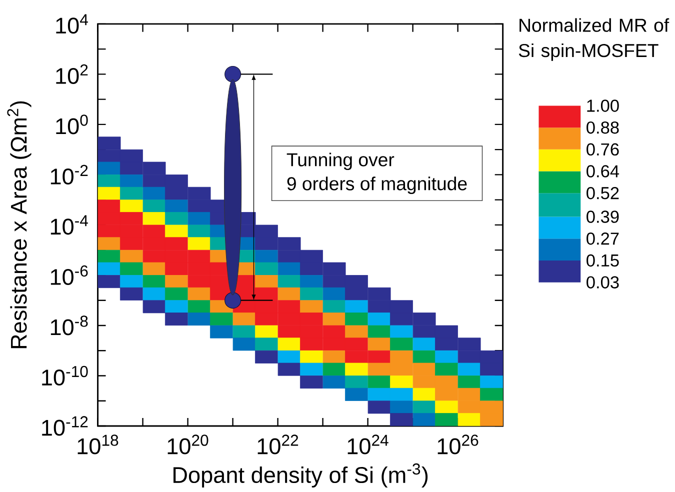 This screenshot has height=492, width=675. Describe the element at coordinates (72, 124) in the screenshot. I see `y-tick-label: 10$^{0}$` at that location.